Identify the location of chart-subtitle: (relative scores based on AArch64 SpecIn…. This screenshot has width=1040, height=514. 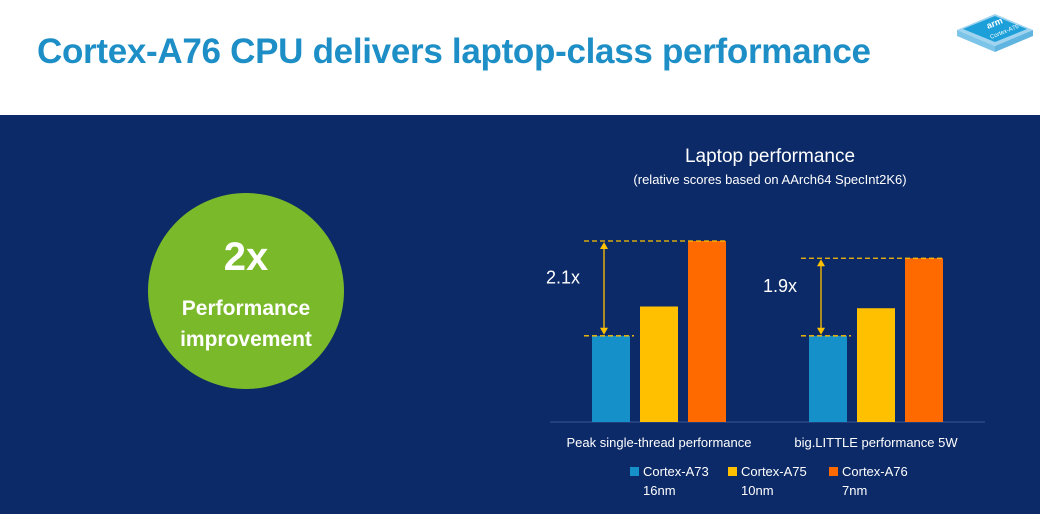
(770, 179).